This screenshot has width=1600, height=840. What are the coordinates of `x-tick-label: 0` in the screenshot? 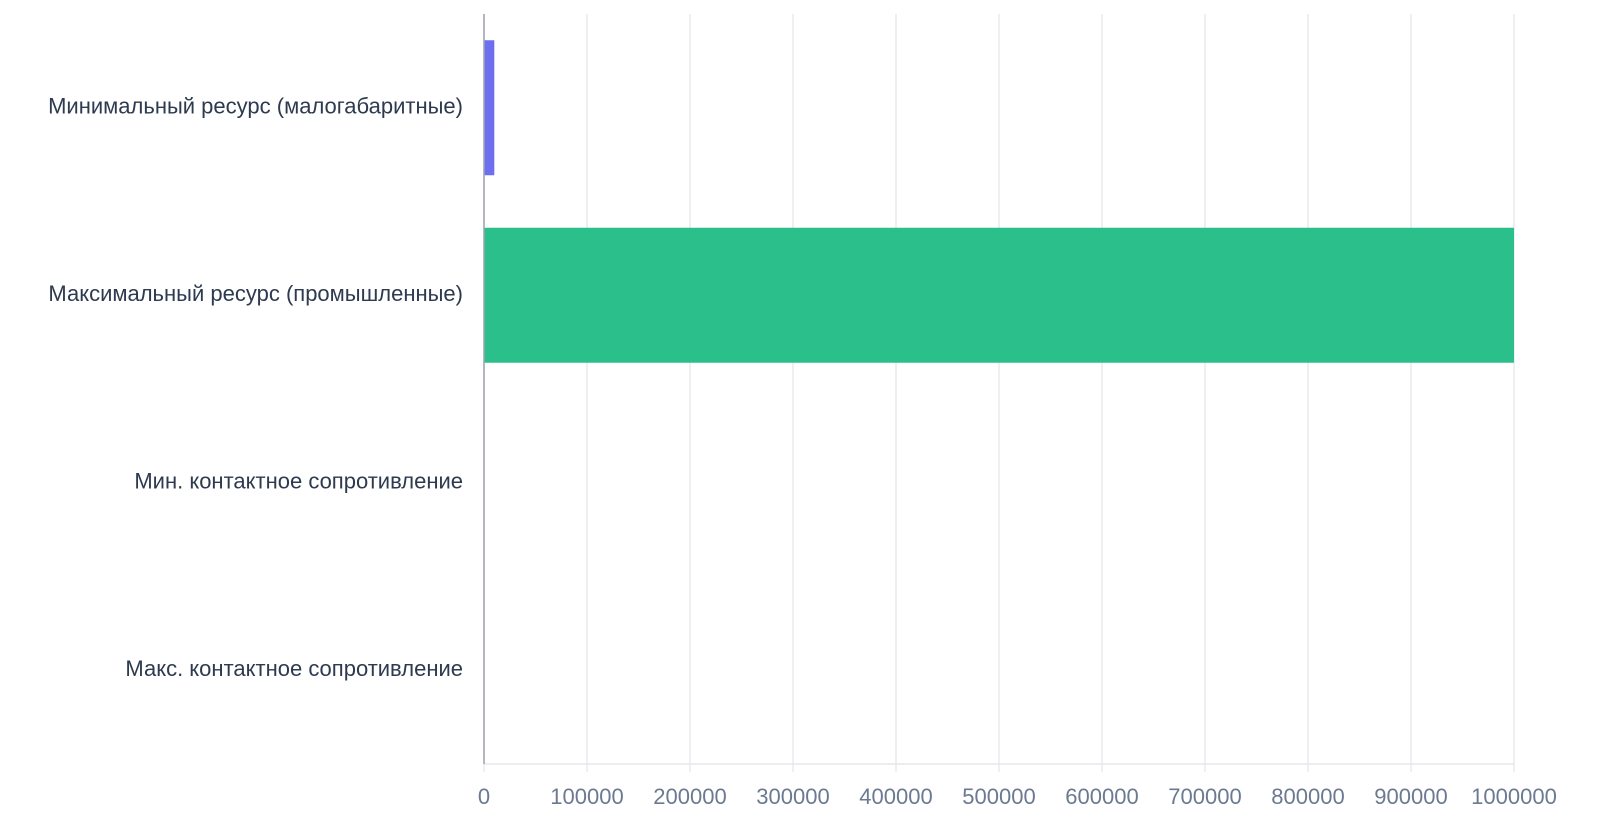 It's located at (484, 796).